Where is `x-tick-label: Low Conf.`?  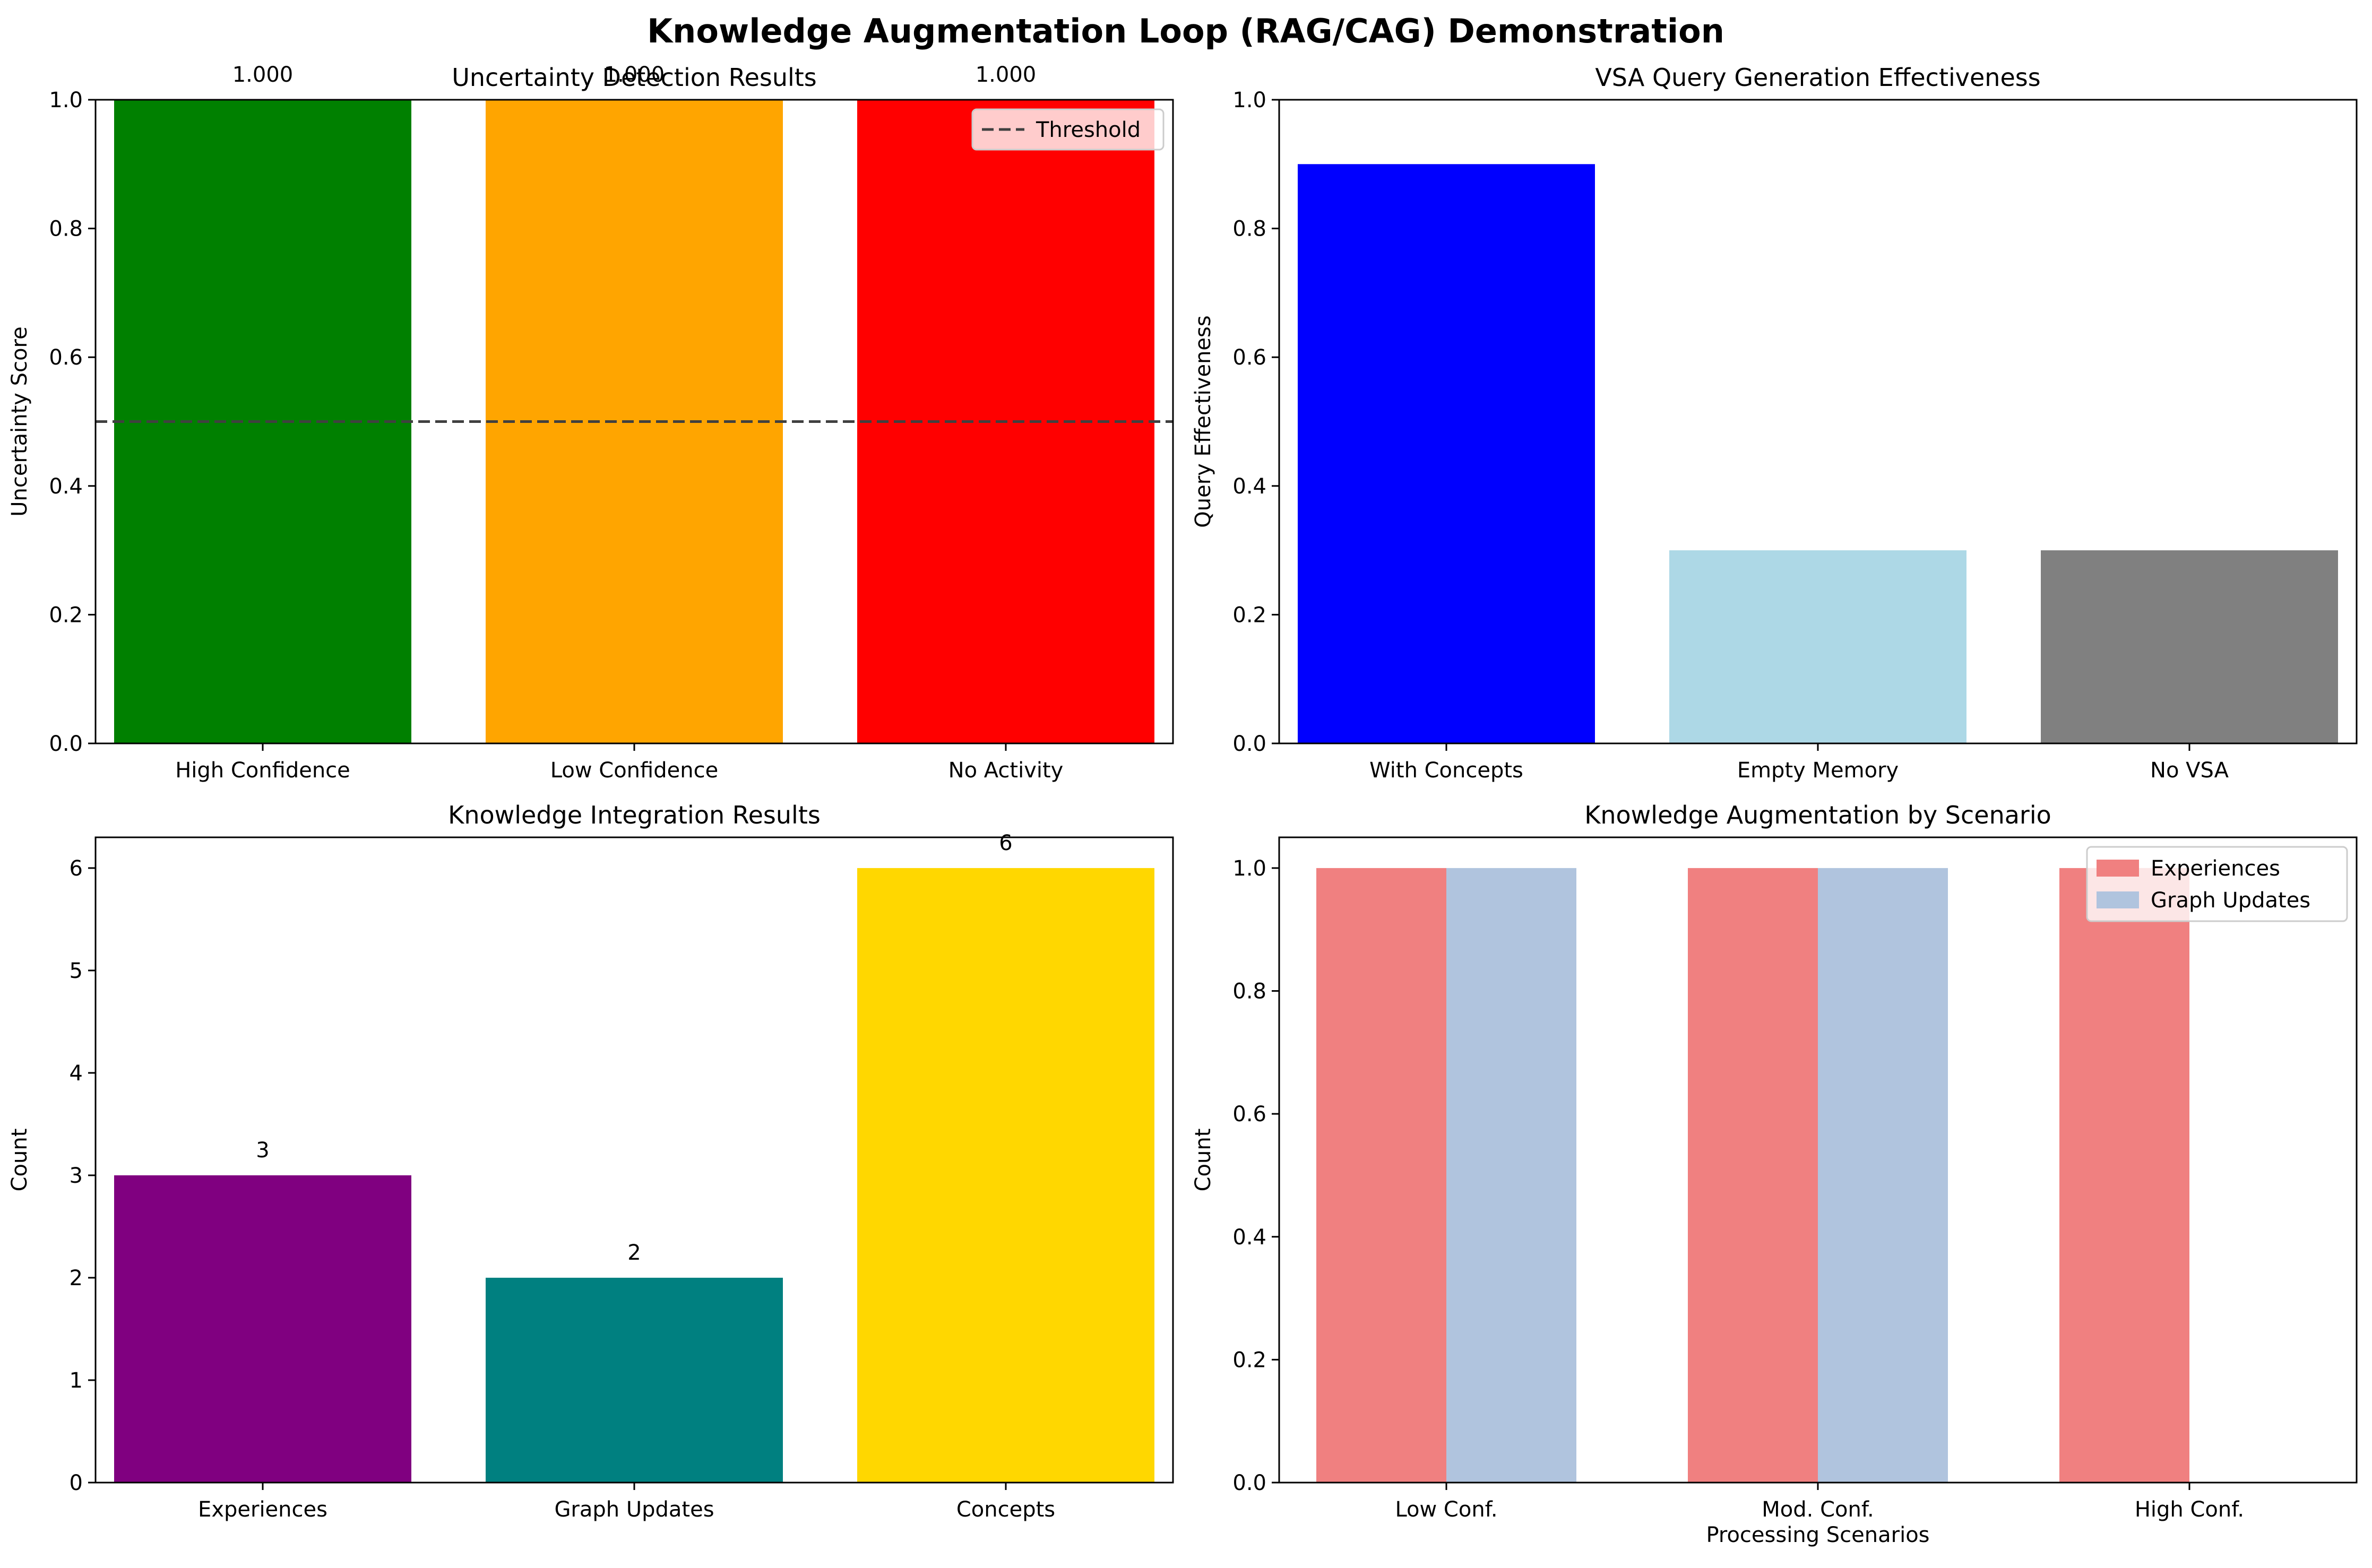 x-tick-label: Low Conf. is located at coordinates (1446, 1509).